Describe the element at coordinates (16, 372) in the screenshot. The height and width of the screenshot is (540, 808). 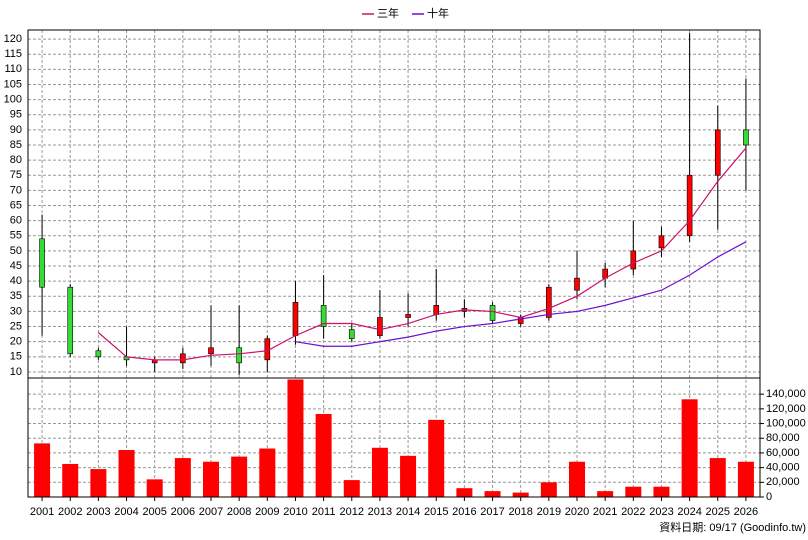
I see `y-tick-label: 10` at that location.